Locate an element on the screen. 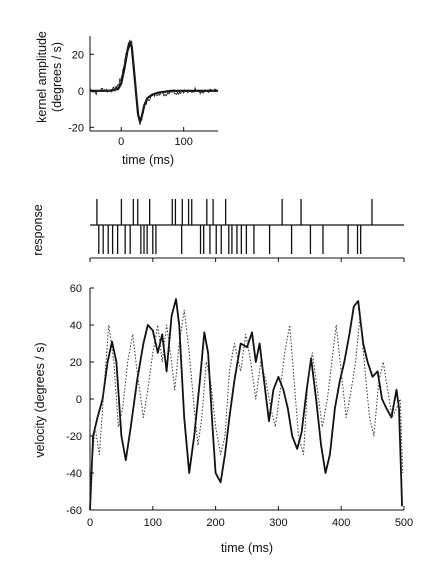 Image resolution: width=442 pixels, height=579 pixels. kernel-ylabel-line2: (degrees / s) is located at coordinates (57, 77).